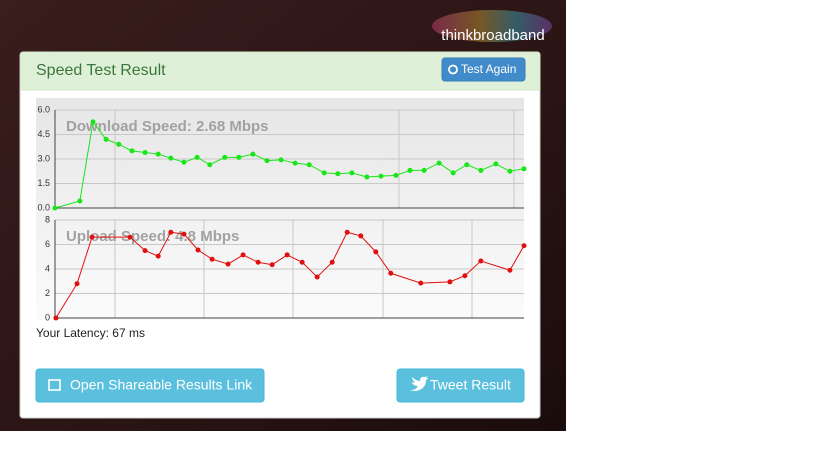  I want to click on test-again-button, so click(483, 69).